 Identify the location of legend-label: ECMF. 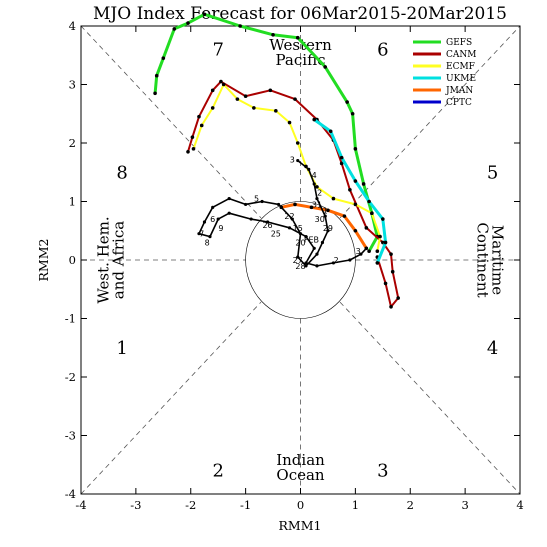
(460, 67).